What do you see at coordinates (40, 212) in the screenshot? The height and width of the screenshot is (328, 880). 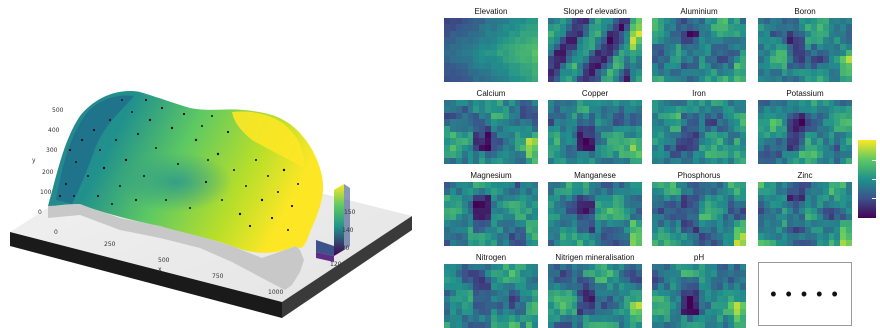 I see `y-tick-0: 0` at bounding box center [40, 212].